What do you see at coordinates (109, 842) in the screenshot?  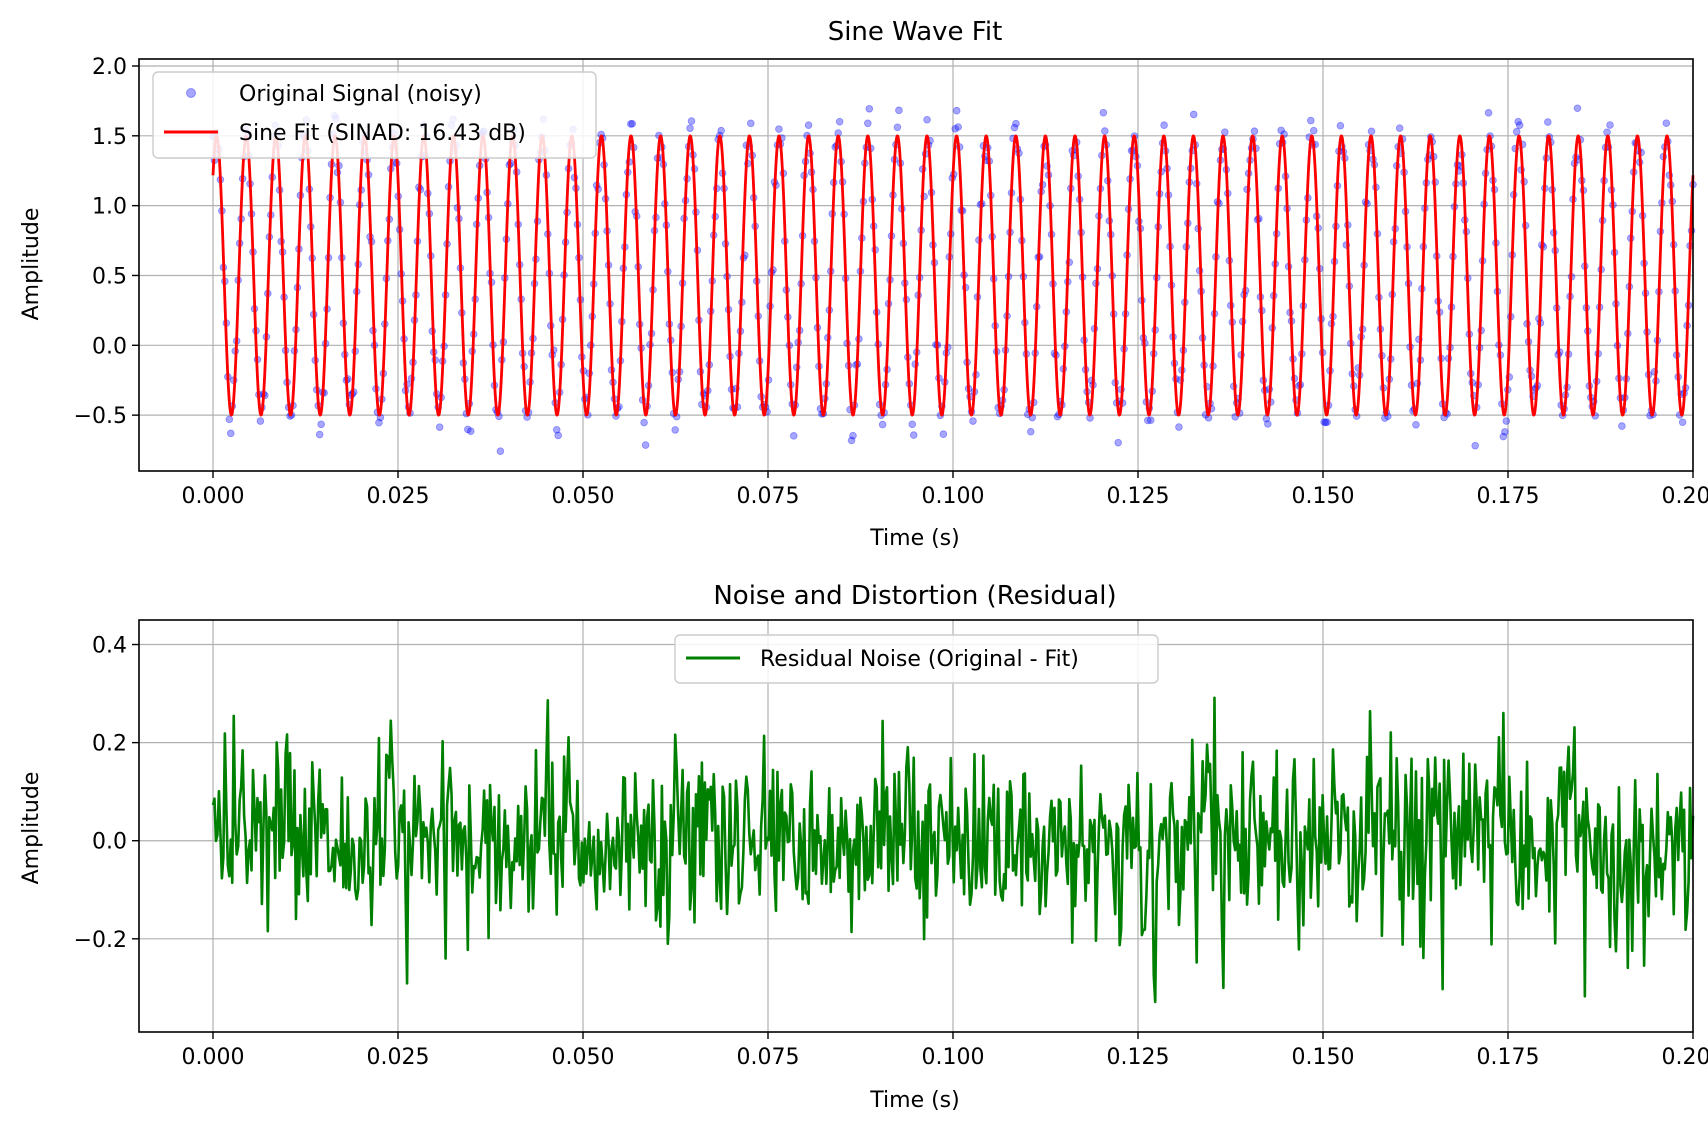 I see `y-tick-label: 0.0` at bounding box center [109, 842].